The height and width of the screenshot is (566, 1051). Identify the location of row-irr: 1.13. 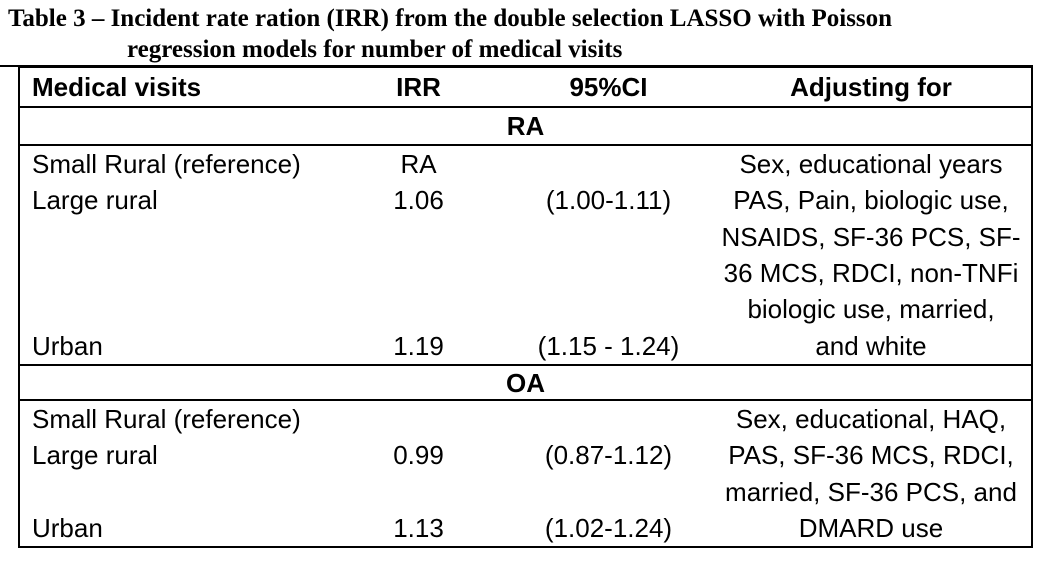
(418, 527).